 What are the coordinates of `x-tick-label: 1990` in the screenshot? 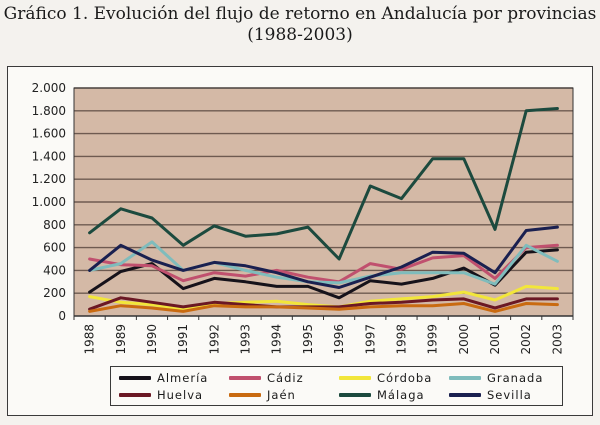 It's located at (152, 339).